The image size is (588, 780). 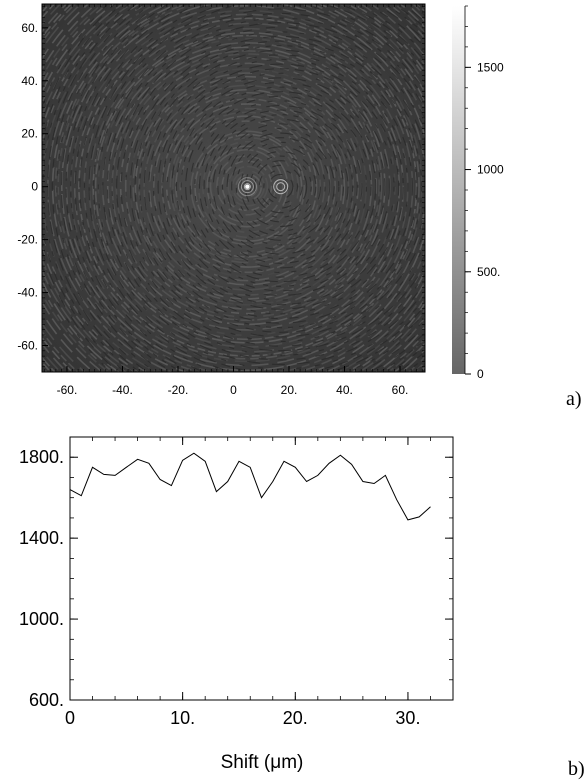 I want to click on y-tick-label: -60., so click(x=27, y=346).